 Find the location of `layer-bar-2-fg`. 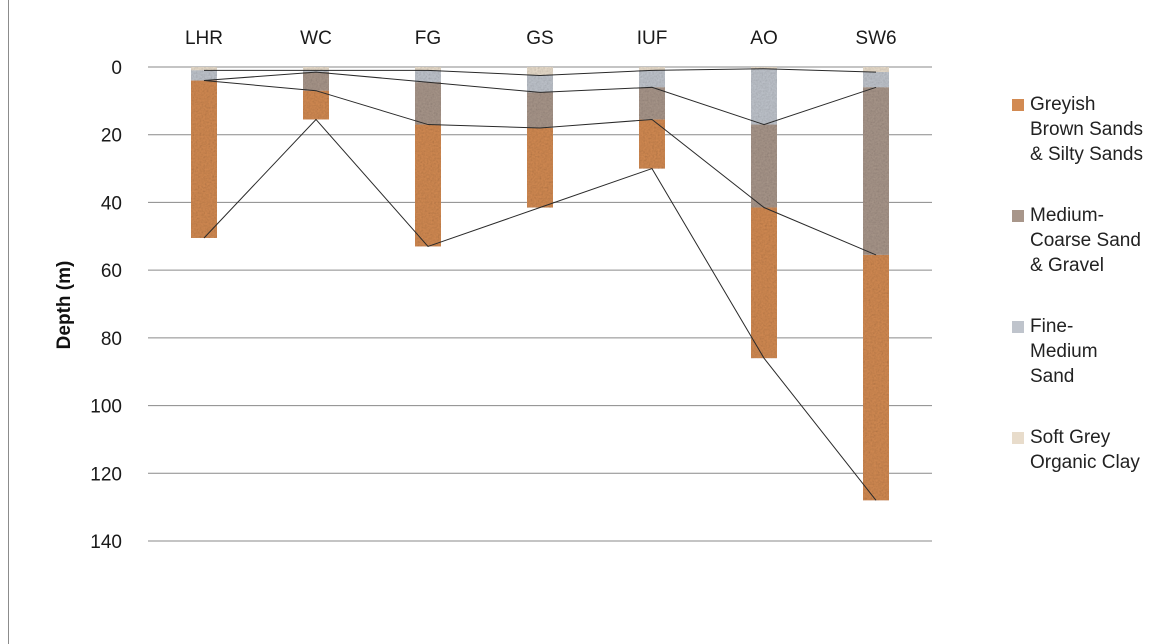

layer-bar-2-fg is located at coordinates (428, 103).